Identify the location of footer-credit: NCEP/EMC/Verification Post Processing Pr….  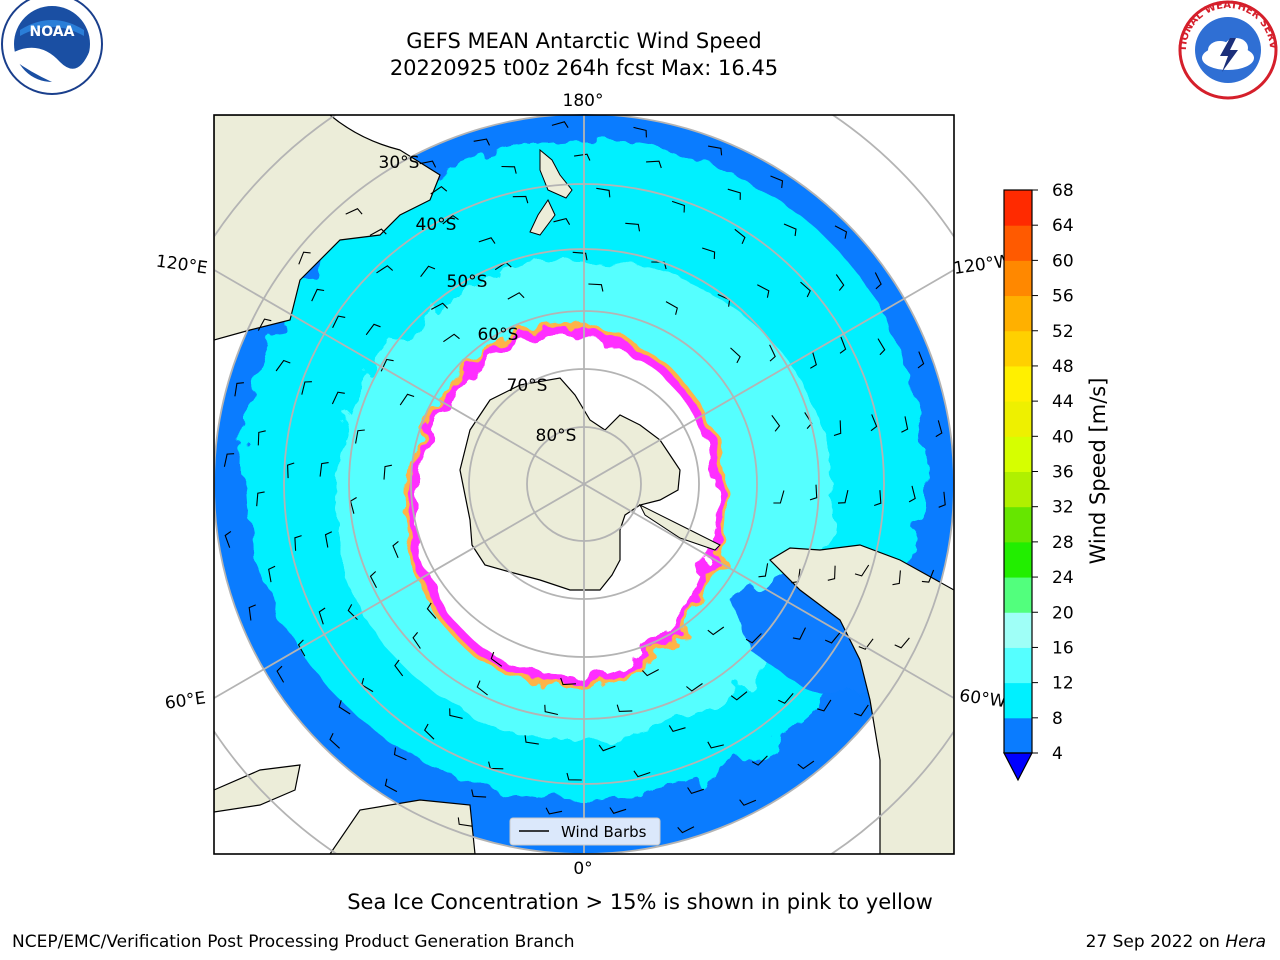
(293, 942).